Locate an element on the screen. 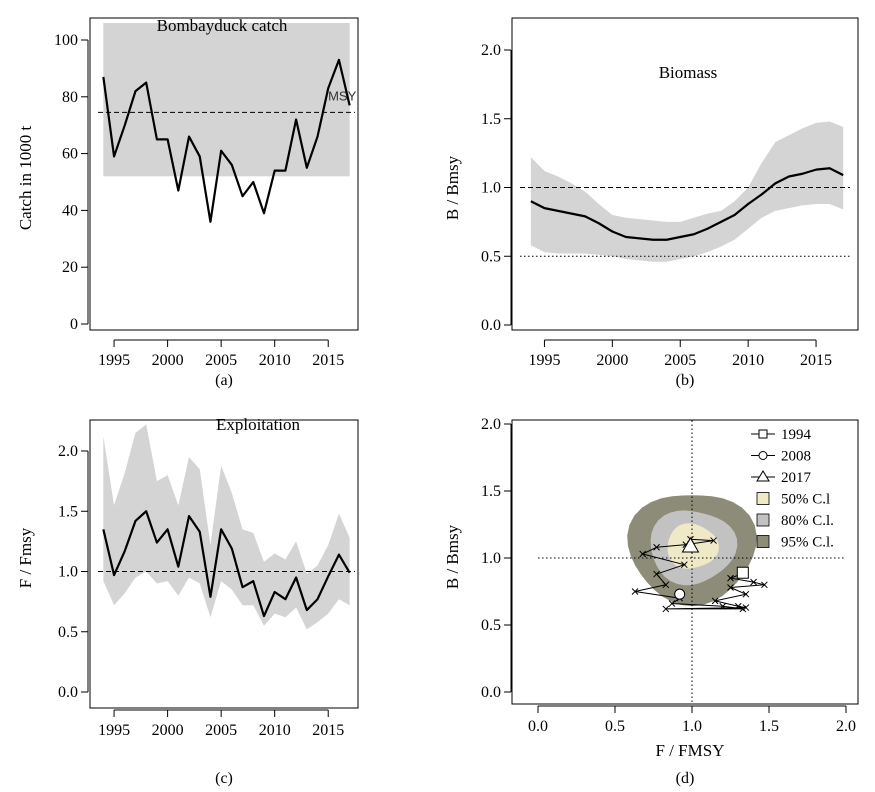 Image resolution: width=875 pixels, height=792 pixels. panel-label: (b) is located at coordinates (685, 380).